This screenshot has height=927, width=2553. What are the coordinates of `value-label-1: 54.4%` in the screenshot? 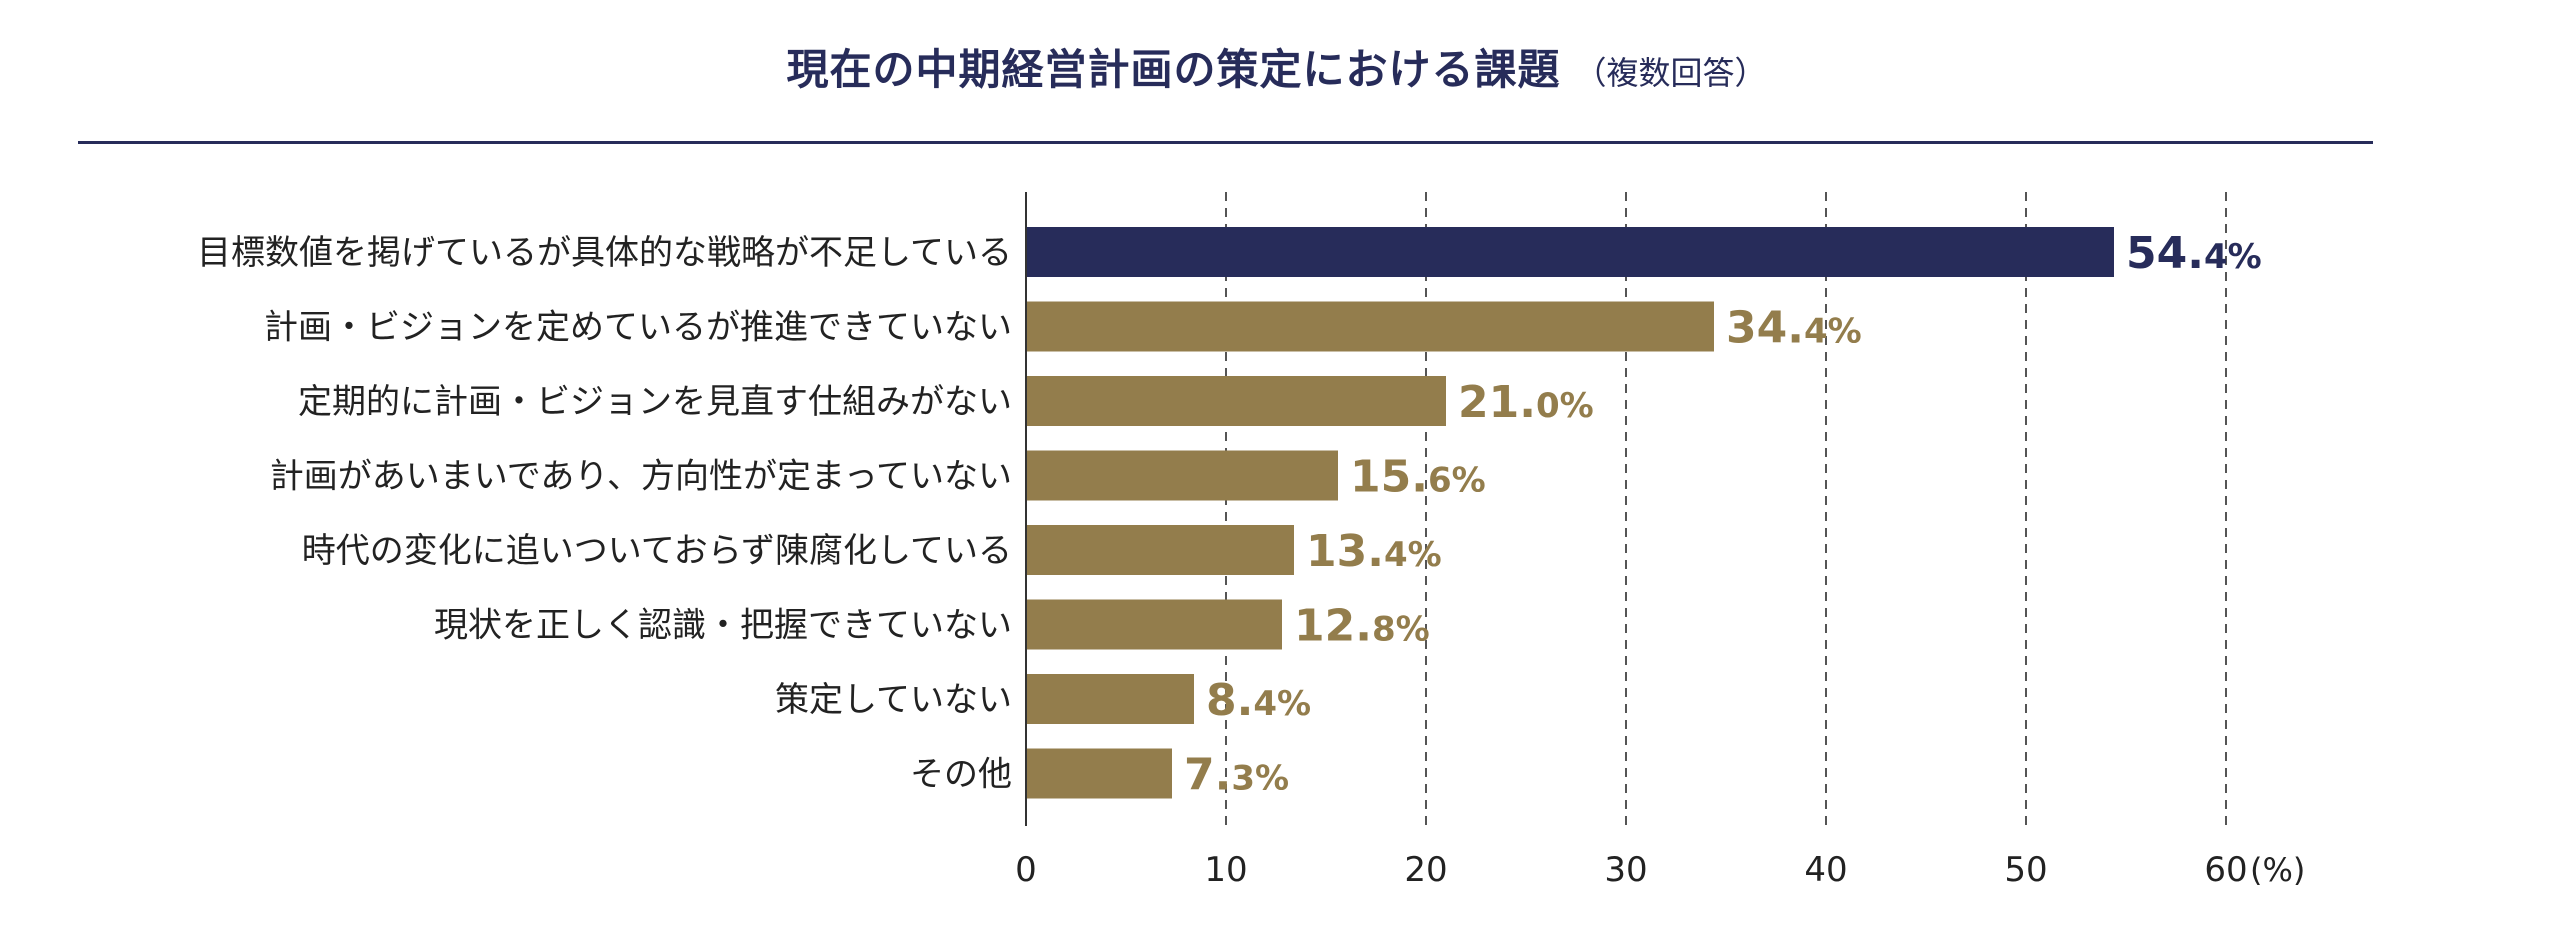 It's located at (2194, 253).